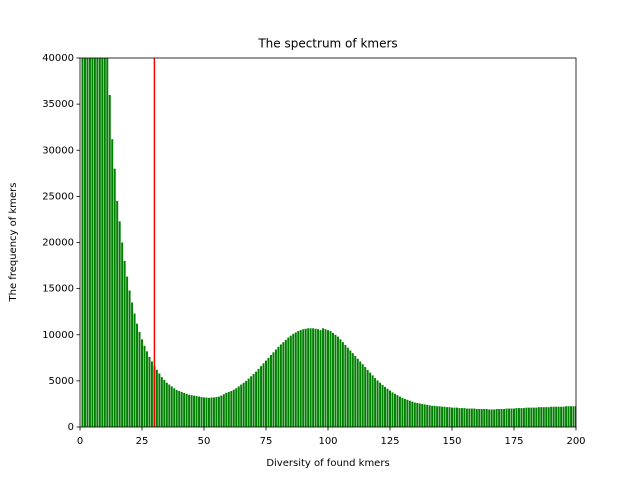 The image size is (640, 480). I want to click on y-axis-label: The frequency of kmers, so click(13, 243).